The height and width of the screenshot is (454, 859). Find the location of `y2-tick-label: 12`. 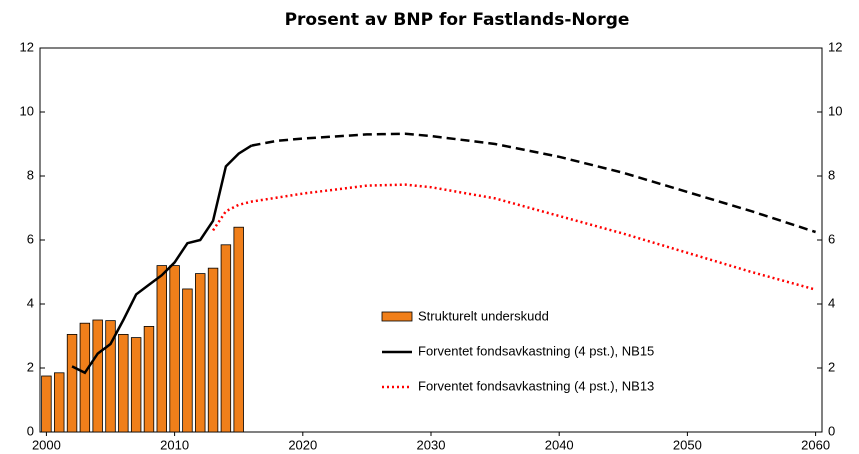

y2-tick-label: 12 is located at coordinates (835, 46).